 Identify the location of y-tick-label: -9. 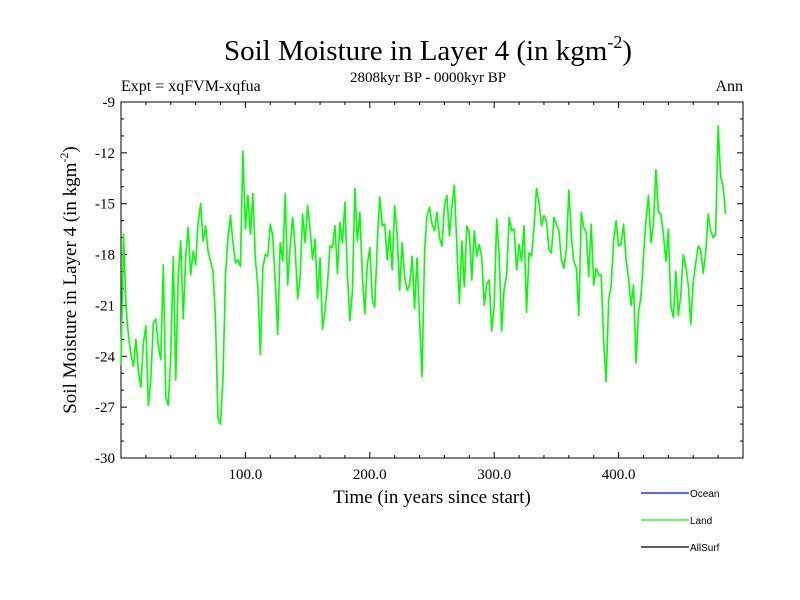
(109, 103).